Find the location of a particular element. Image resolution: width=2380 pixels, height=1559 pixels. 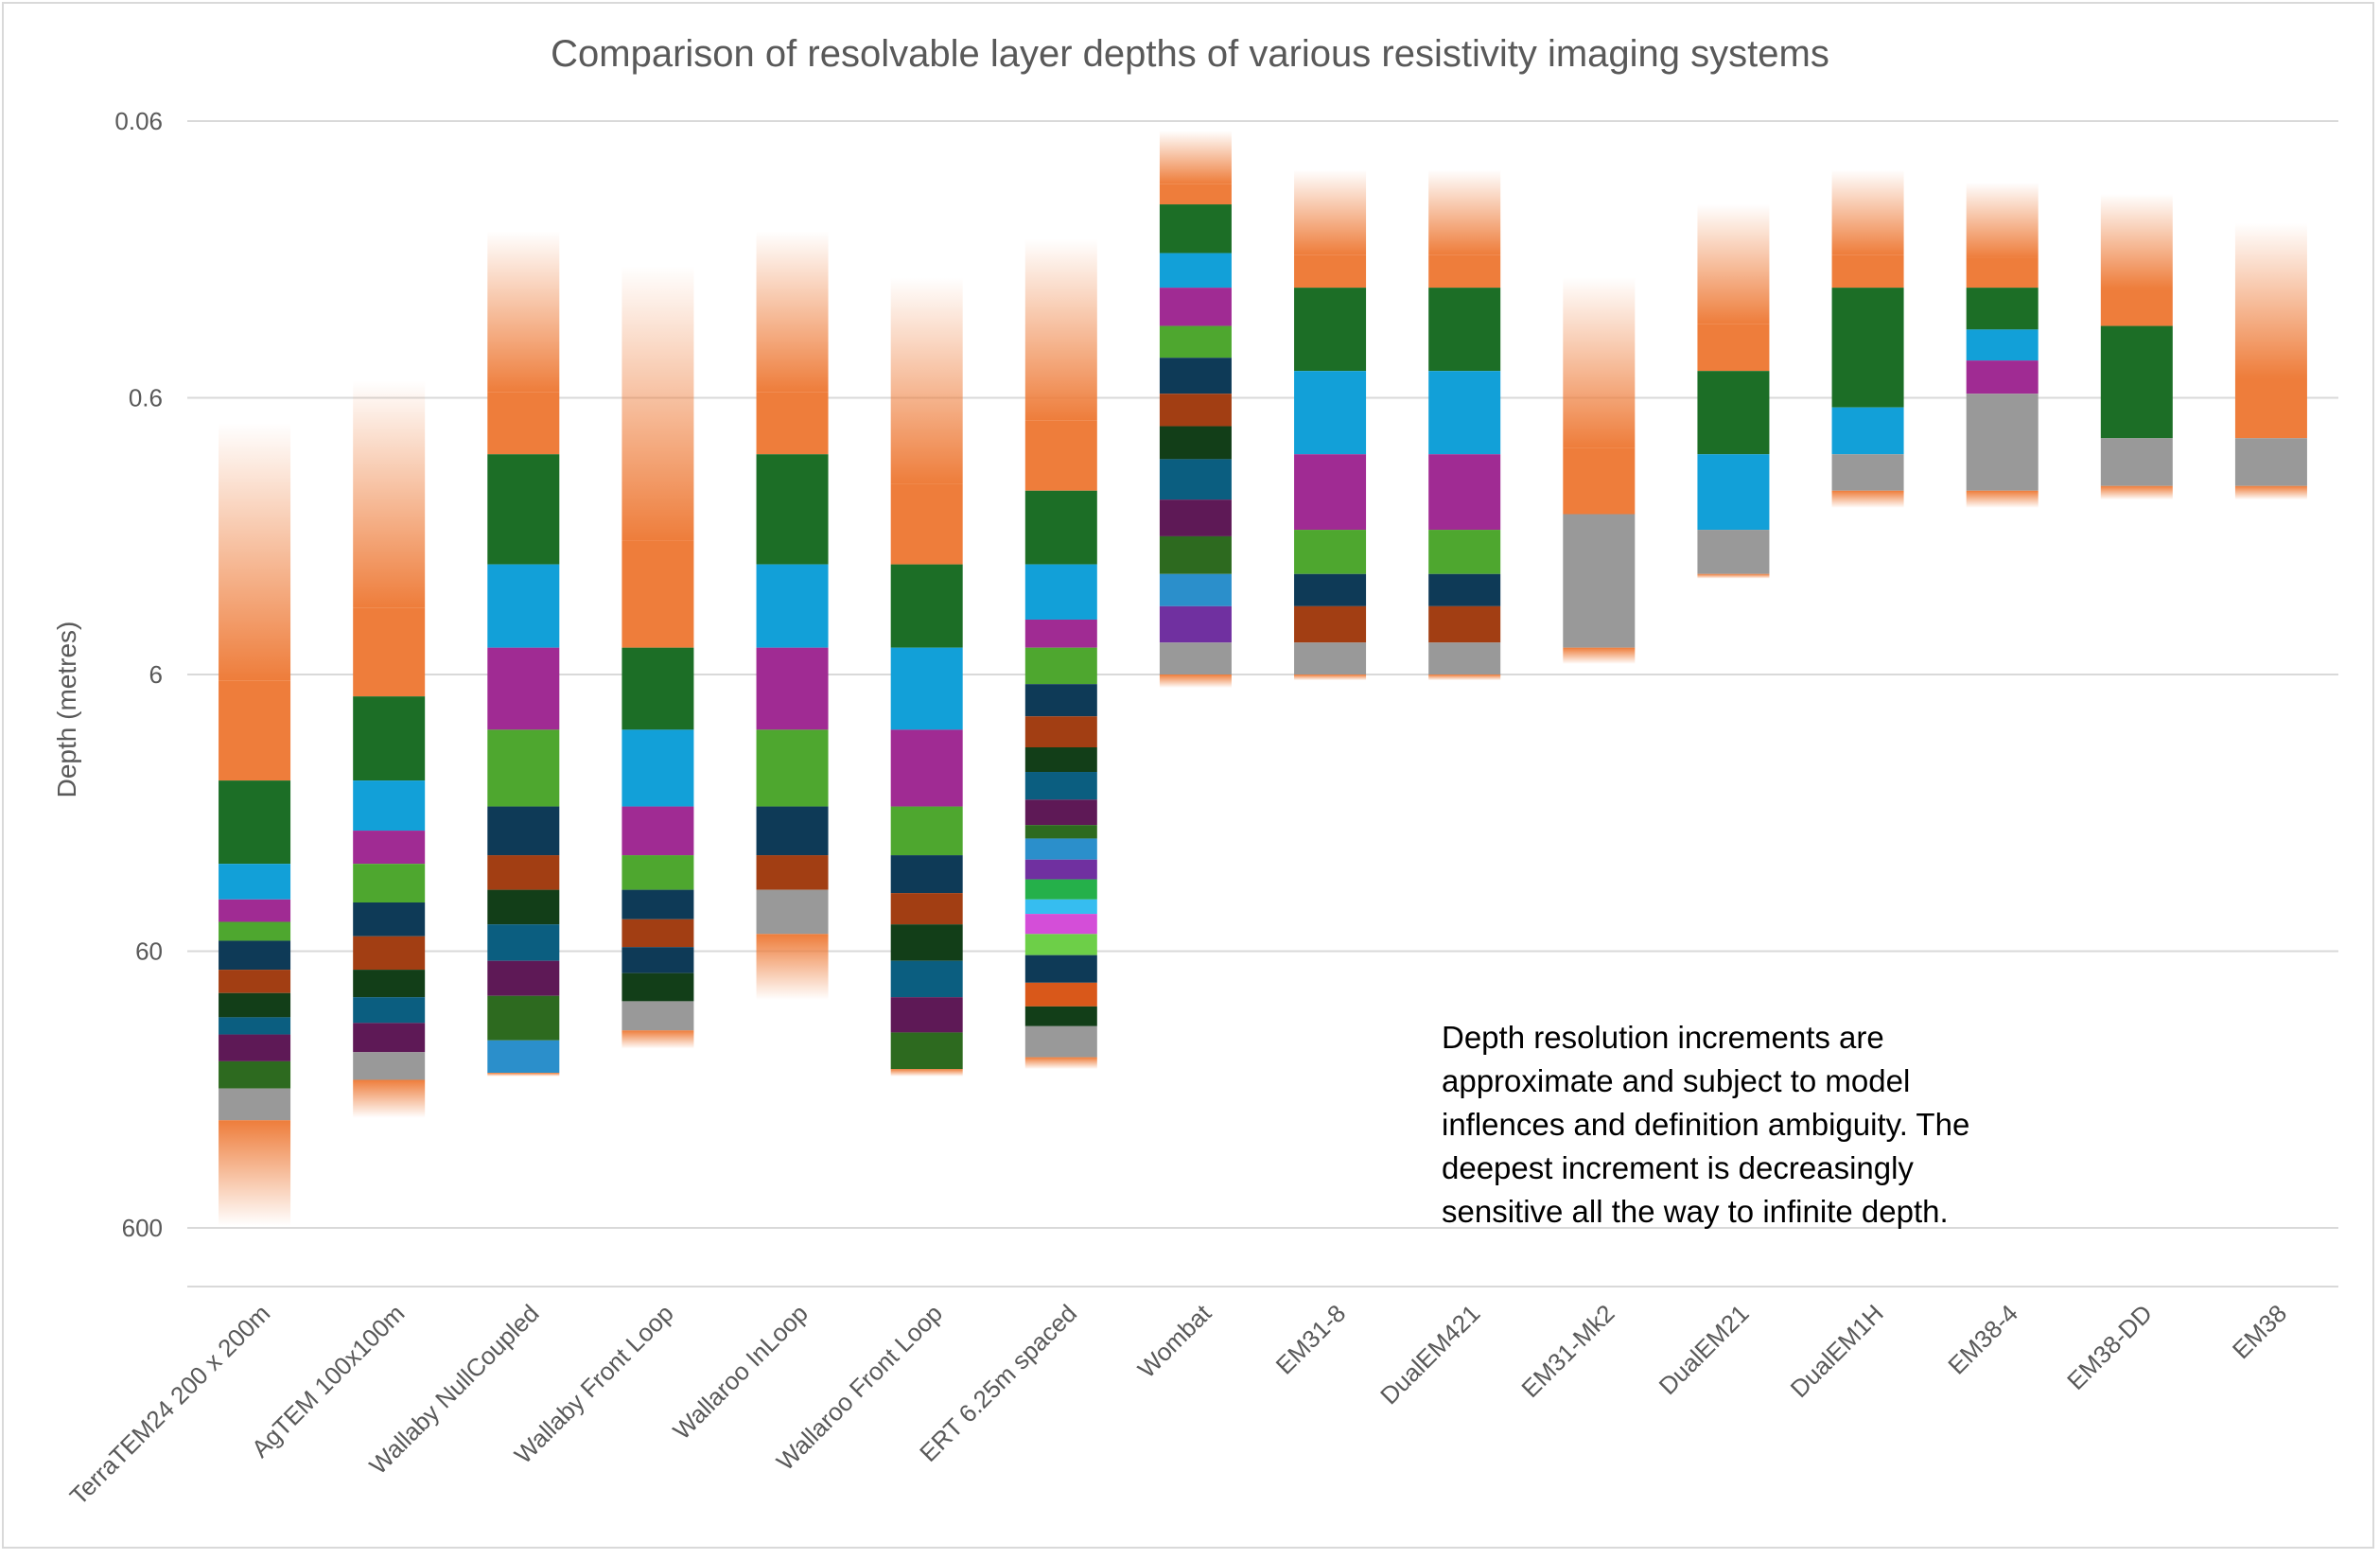

segment-pink is located at coordinates (1060, 924).